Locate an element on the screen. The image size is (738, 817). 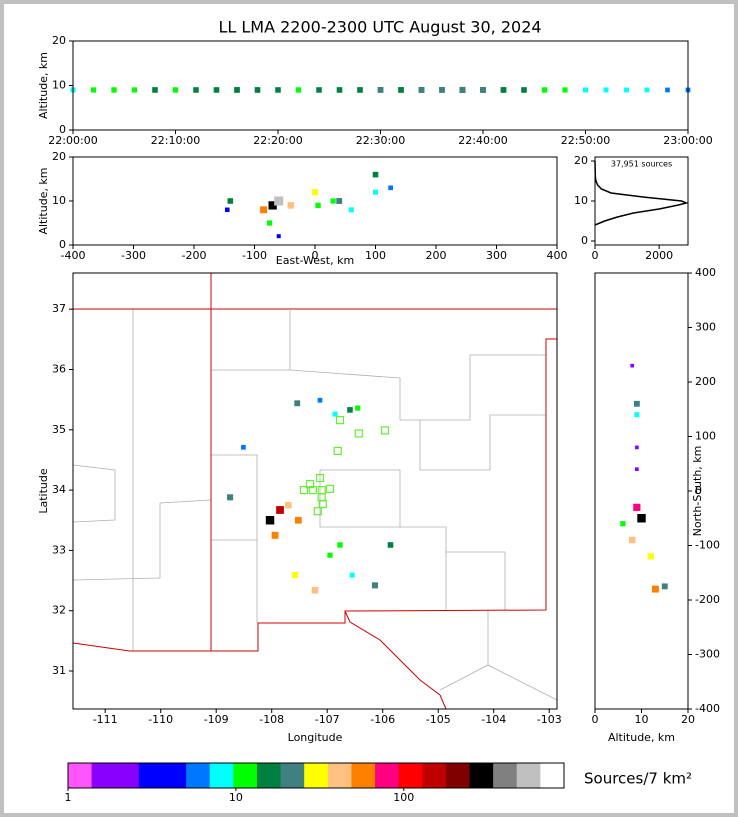
x-tick-label: 23:00:00 is located at coordinates (687, 140).